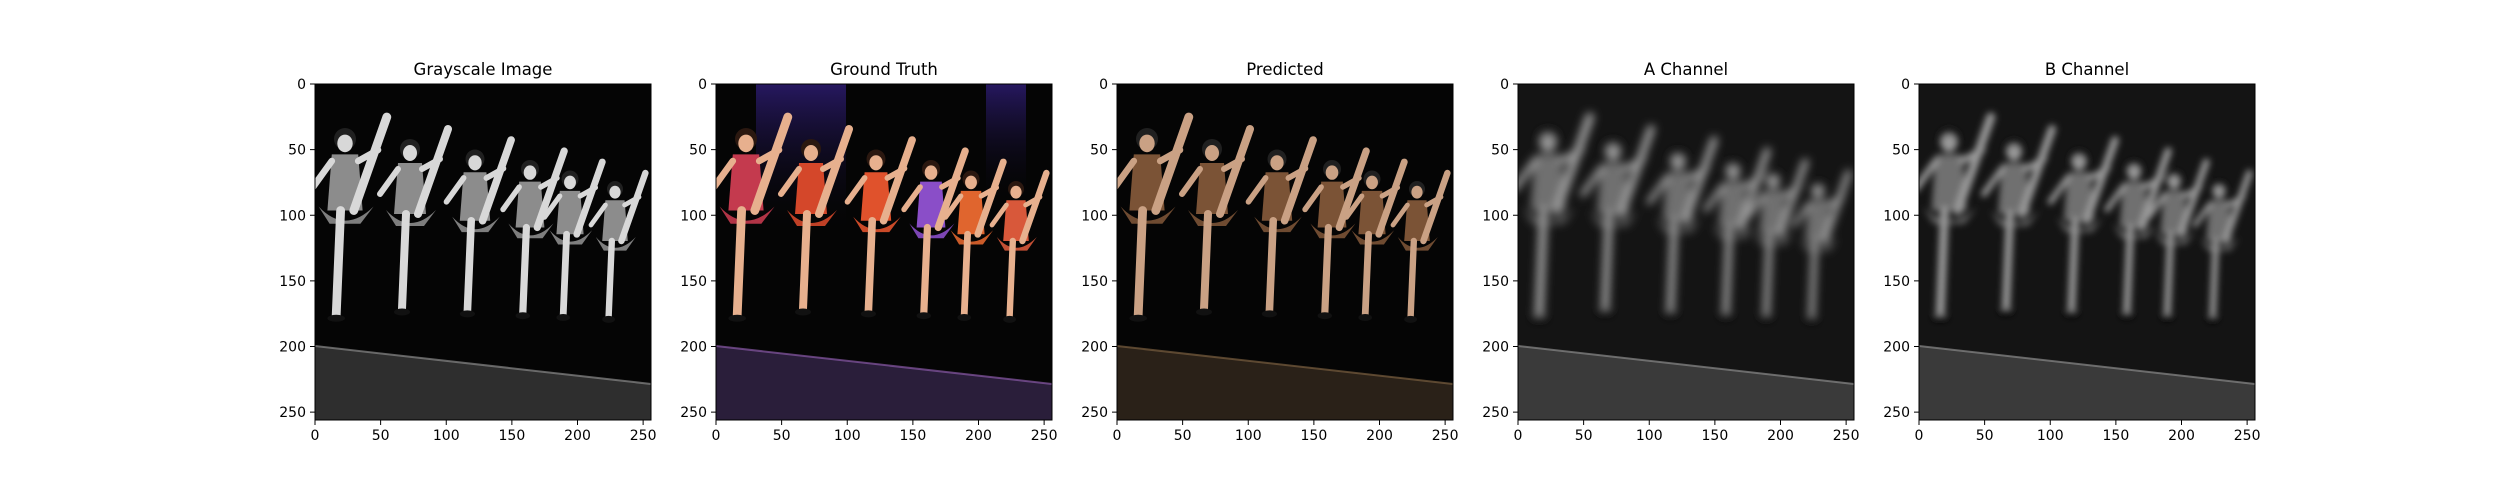 The height and width of the screenshot is (500, 2500). What do you see at coordinates (2087, 69) in the screenshot?
I see `panel-title: B Channel` at bounding box center [2087, 69].